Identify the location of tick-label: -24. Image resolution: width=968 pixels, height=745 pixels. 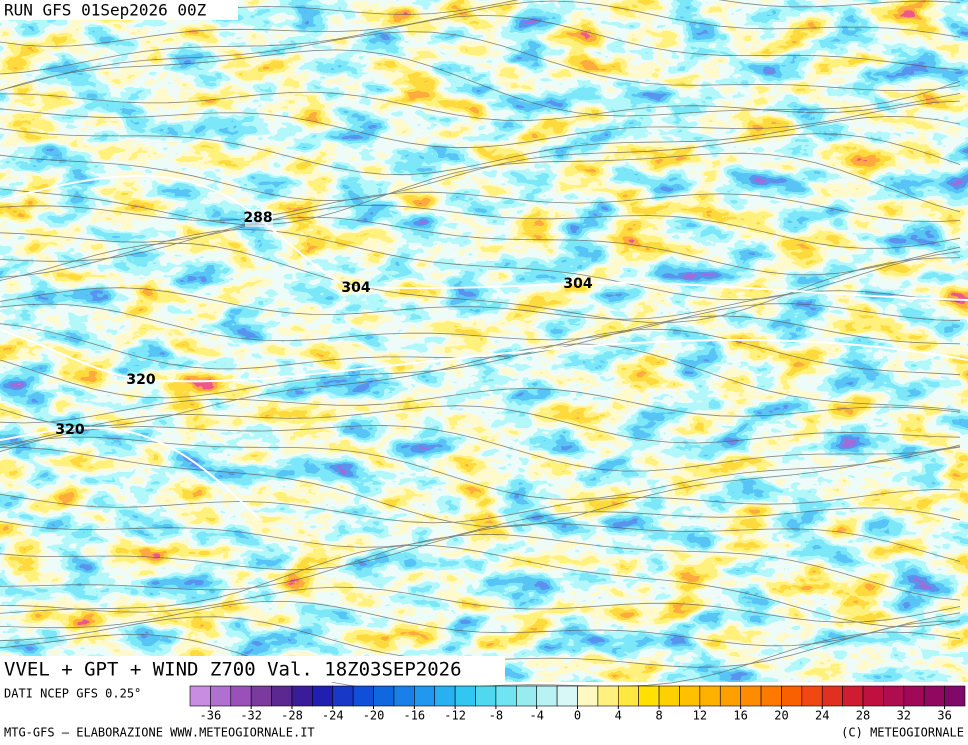
(333, 716).